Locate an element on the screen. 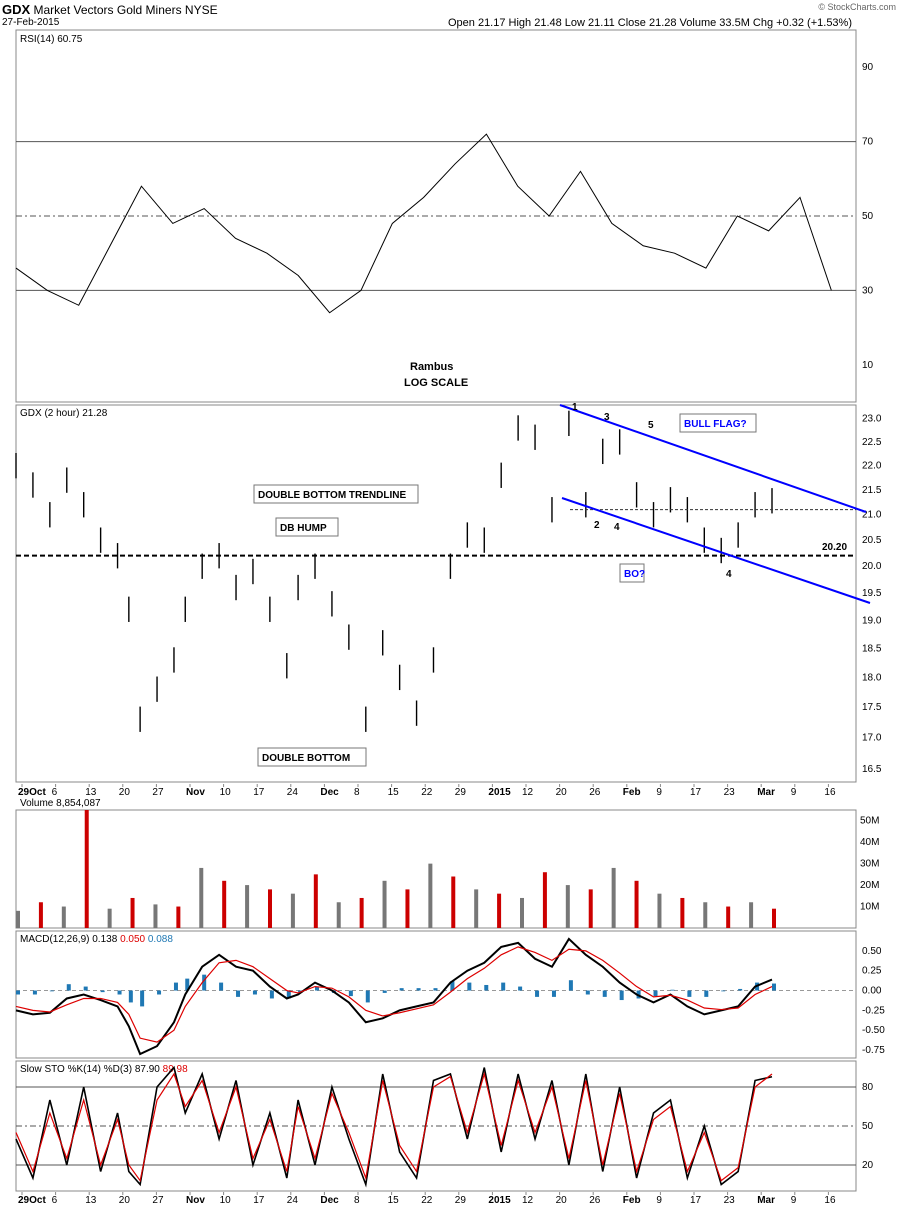  volume-ytick-label: 10M is located at coordinates (869, 907).